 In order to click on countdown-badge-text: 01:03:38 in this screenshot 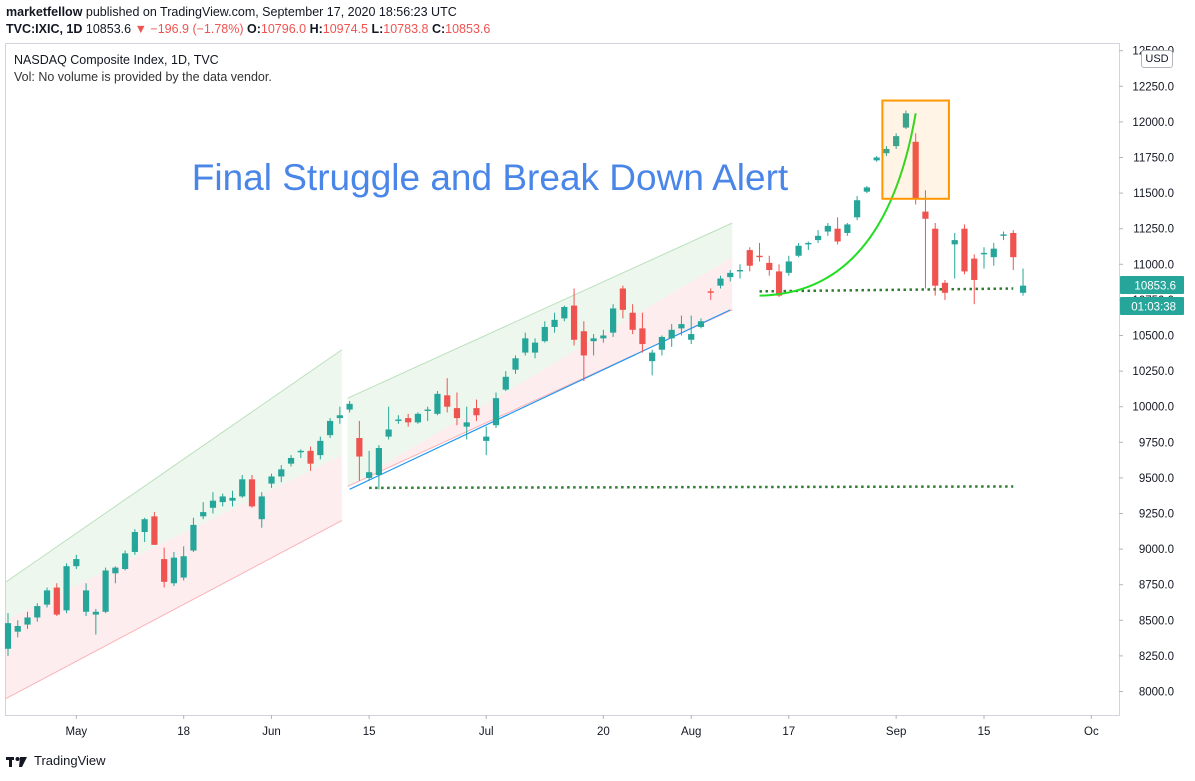, I will do `click(1153, 308)`.